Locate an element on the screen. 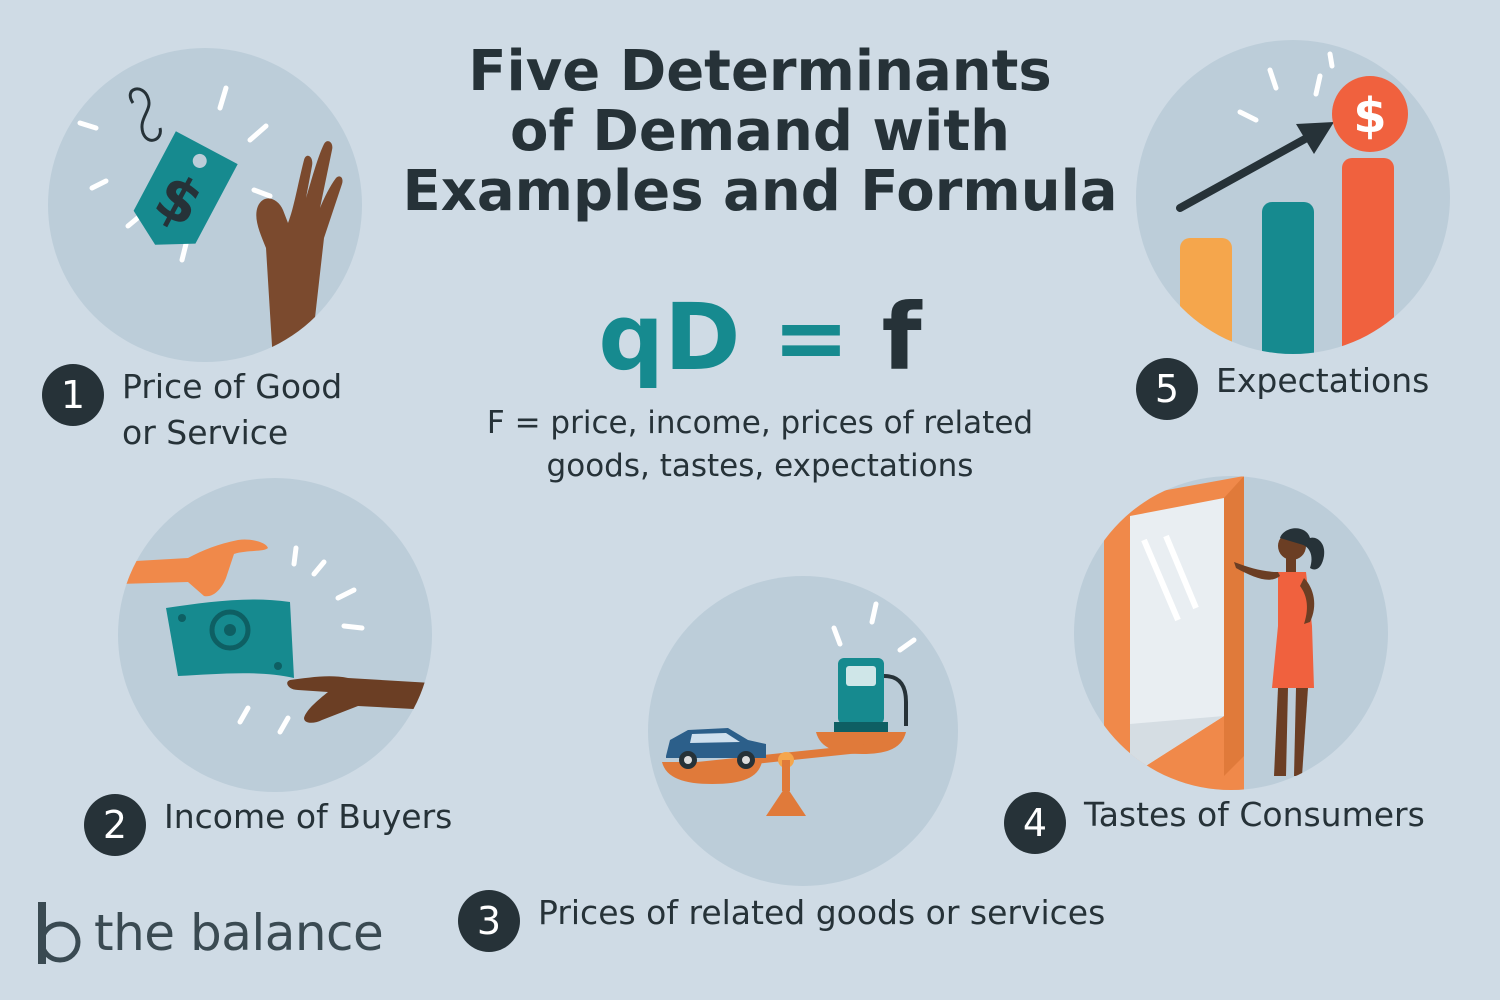 This screenshot has height=1000, width=1500. shopping-window-icon is located at coordinates (1214, 633).